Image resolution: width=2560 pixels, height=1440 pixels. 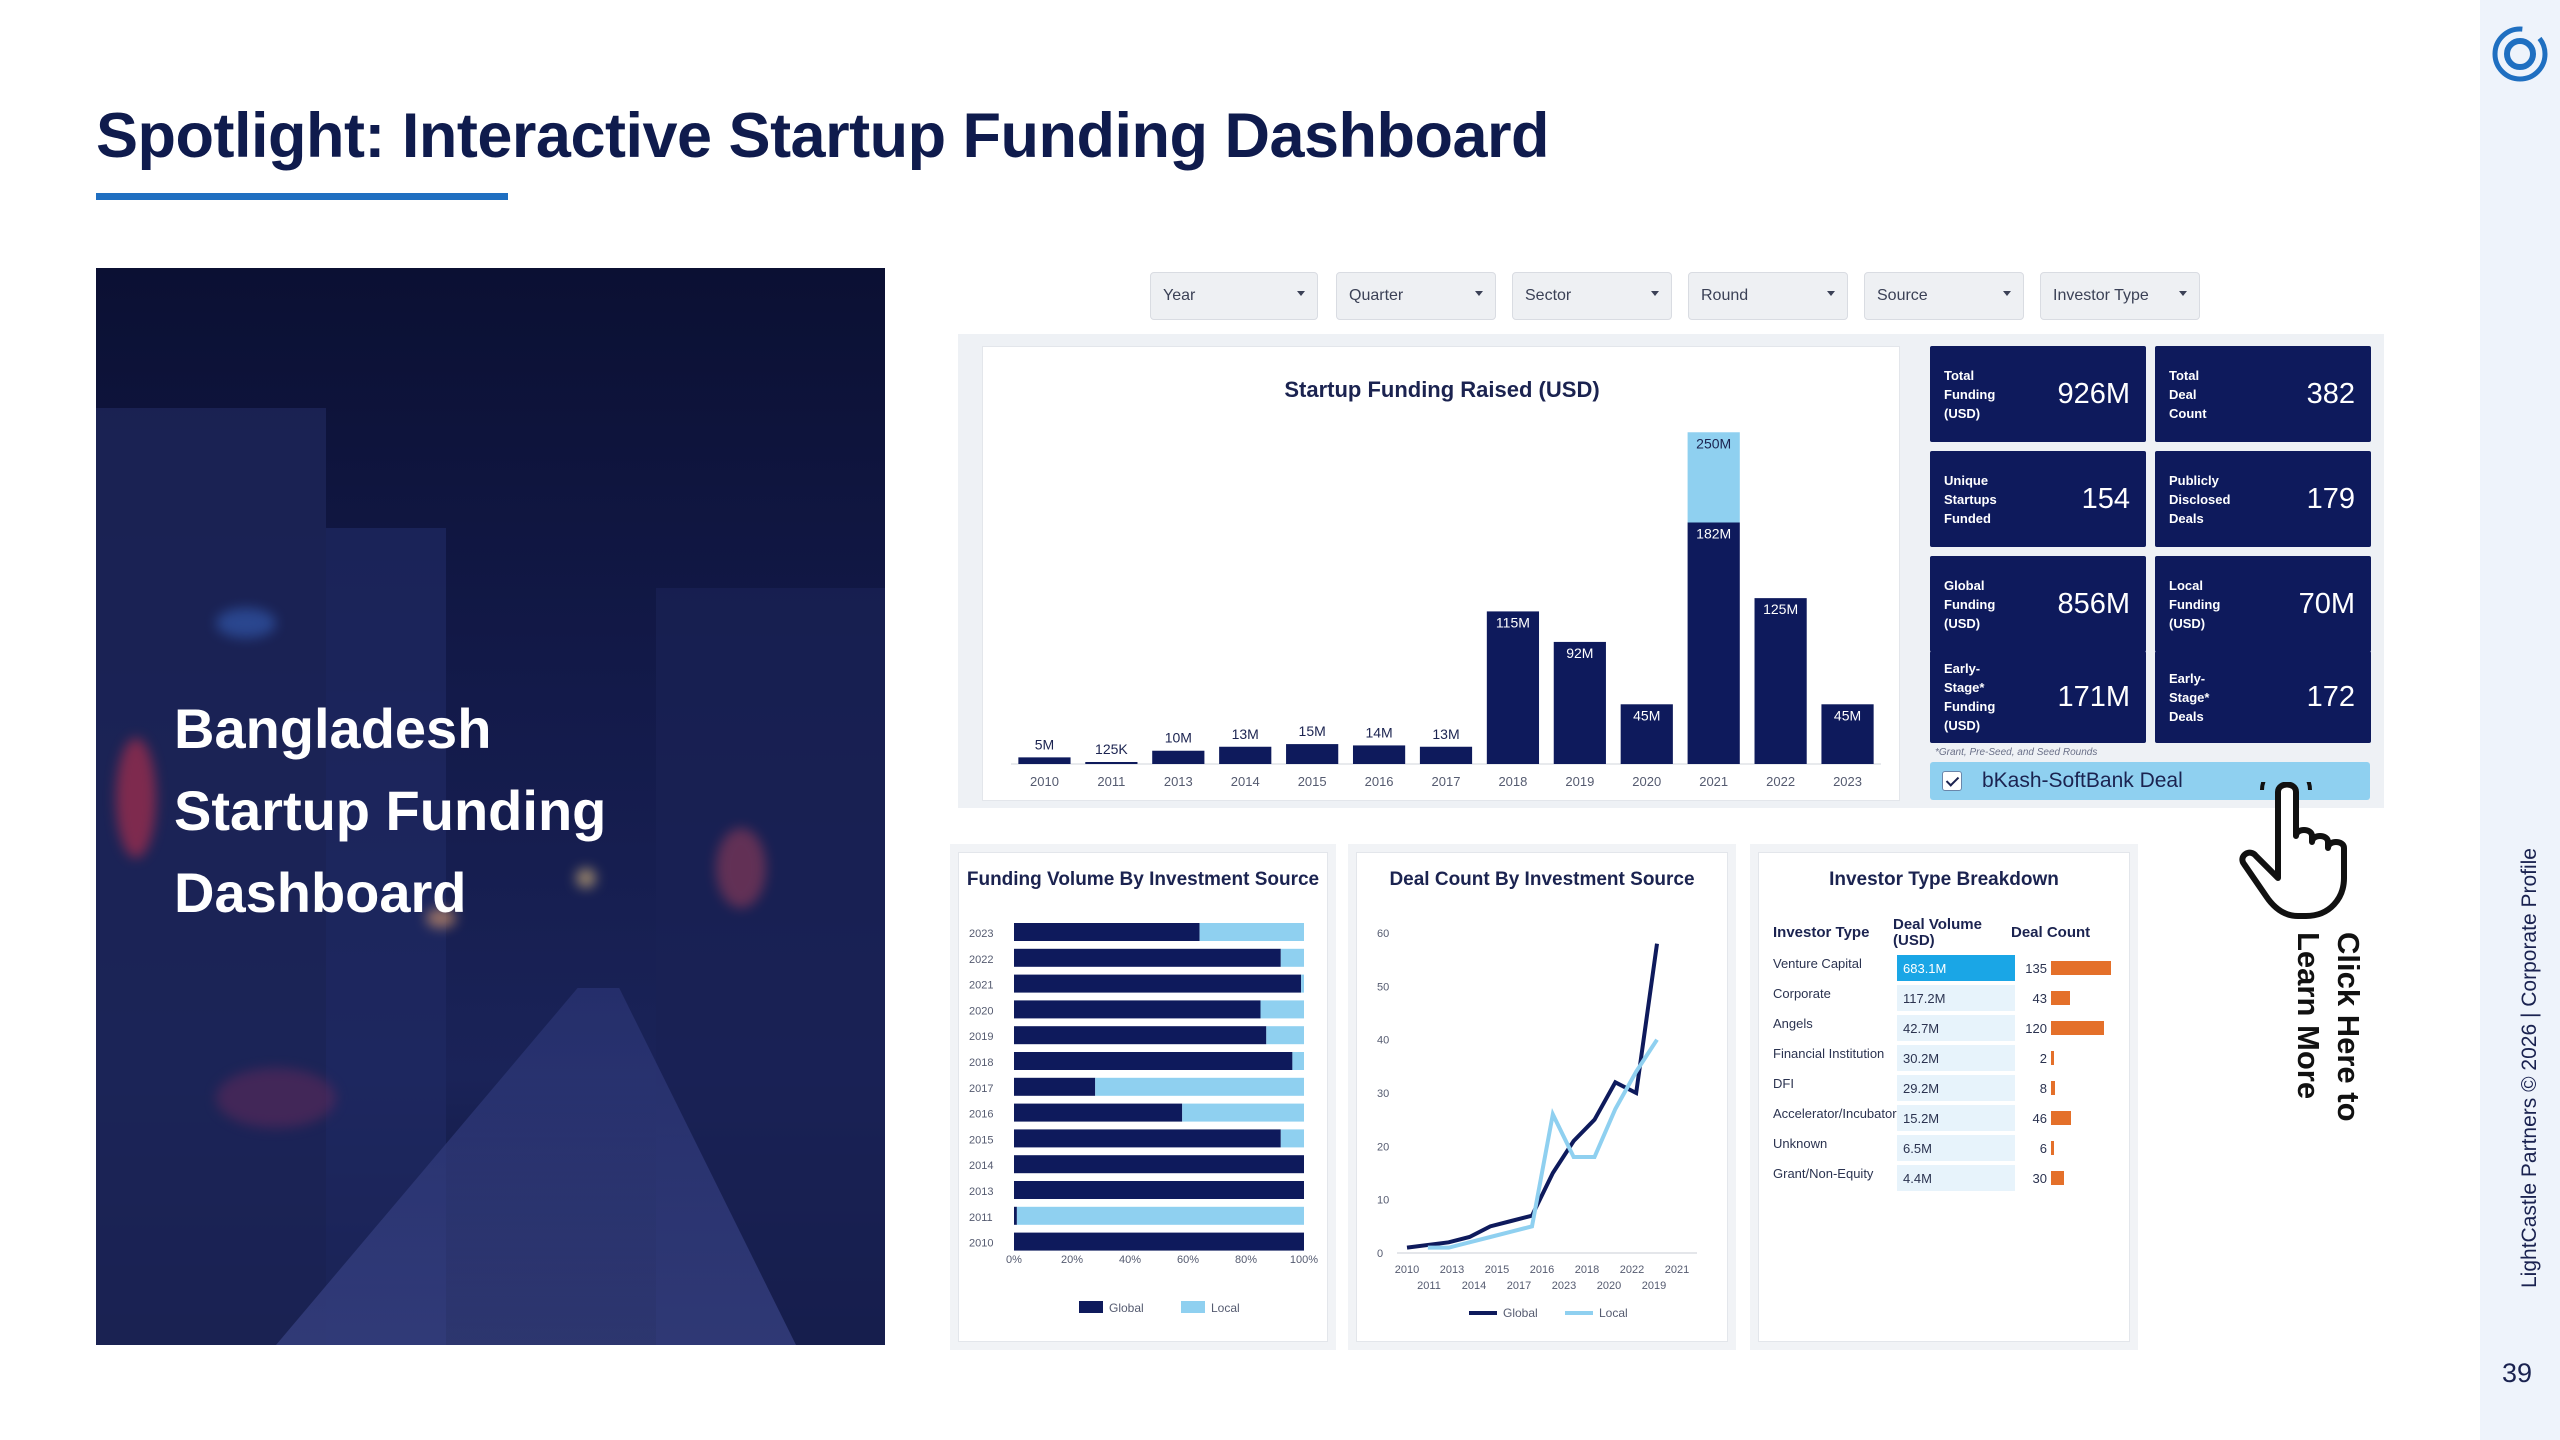 What do you see at coordinates (1943, 1000) in the screenshot?
I see `table-row: Corporate 117.2M 43` at bounding box center [1943, 1000].